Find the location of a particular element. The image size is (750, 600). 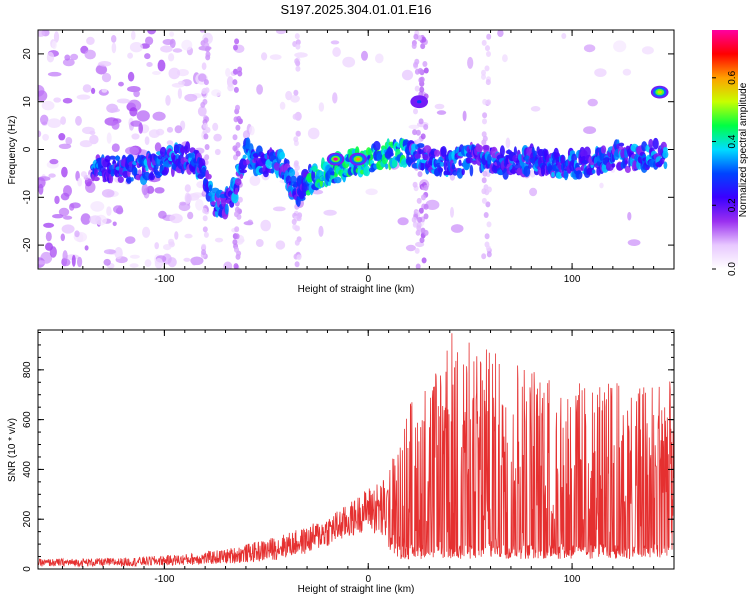

colorbar-tick-label: 0.0 is located at coordinates (732, 269).